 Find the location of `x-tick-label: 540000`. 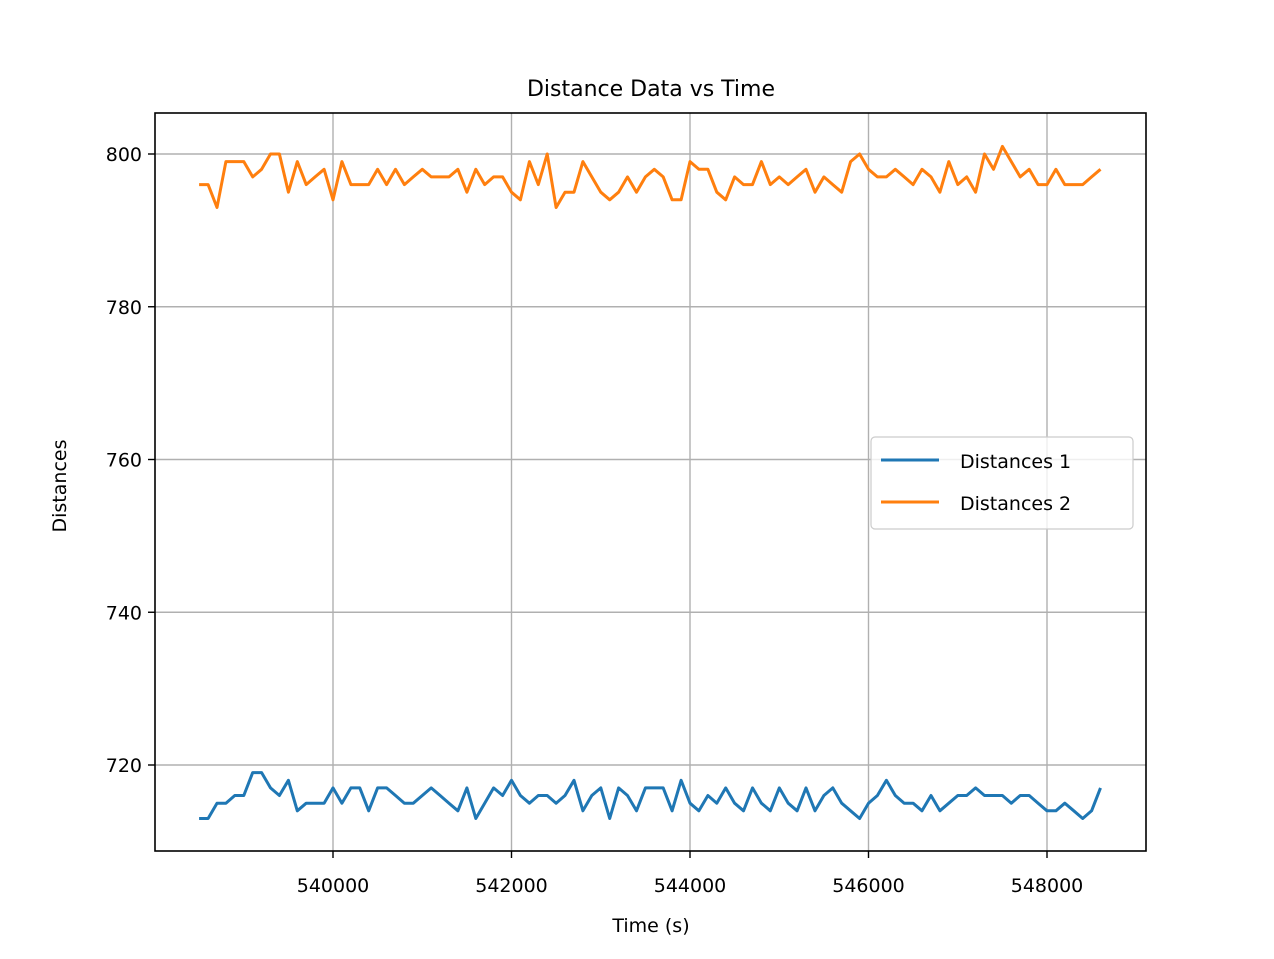

x-tick-label: 540000 is located at coordinates (333, 886).